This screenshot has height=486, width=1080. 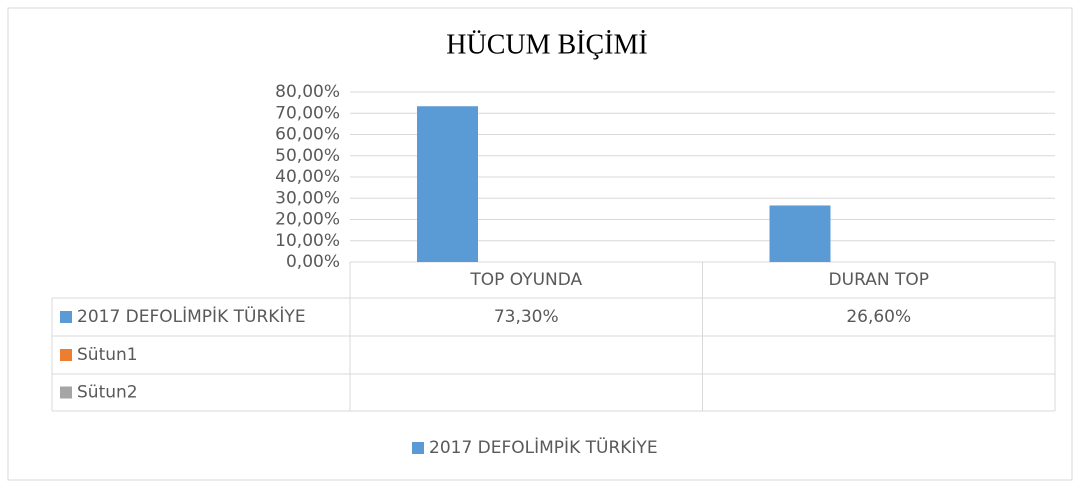 I want to click on table-value: 26,60%, so click(x=878, y=317).